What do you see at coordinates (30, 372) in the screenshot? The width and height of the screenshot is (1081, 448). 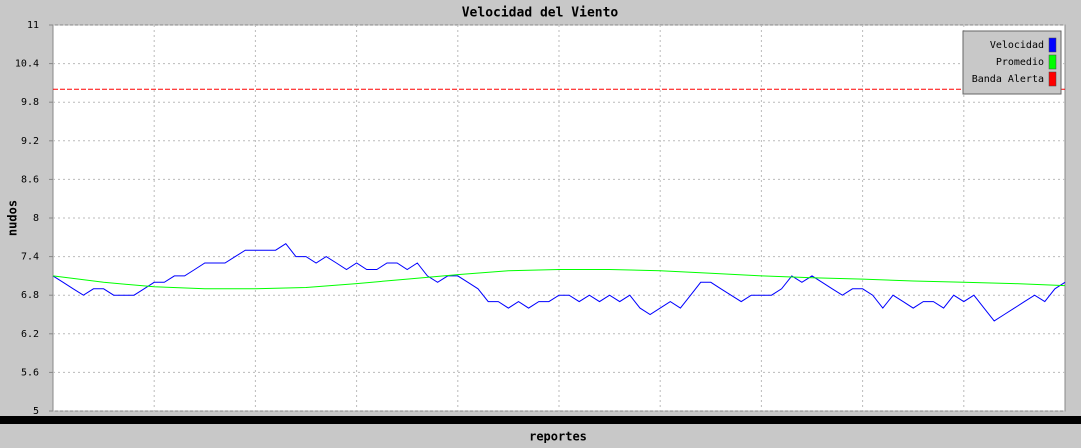 I see `y-tick-label: 5.6` at bounding box center [30, 372].